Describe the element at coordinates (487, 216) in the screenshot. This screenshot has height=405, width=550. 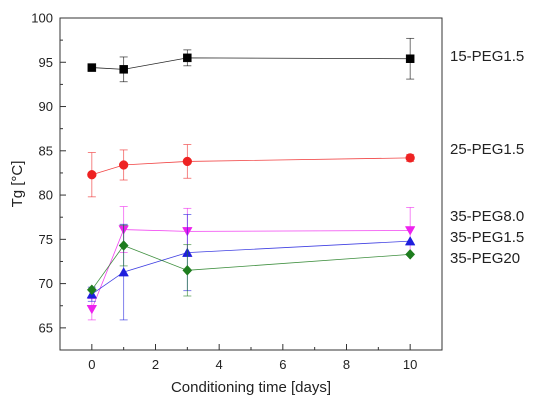
I see `series-label: 35-PEG8.0` at that location.